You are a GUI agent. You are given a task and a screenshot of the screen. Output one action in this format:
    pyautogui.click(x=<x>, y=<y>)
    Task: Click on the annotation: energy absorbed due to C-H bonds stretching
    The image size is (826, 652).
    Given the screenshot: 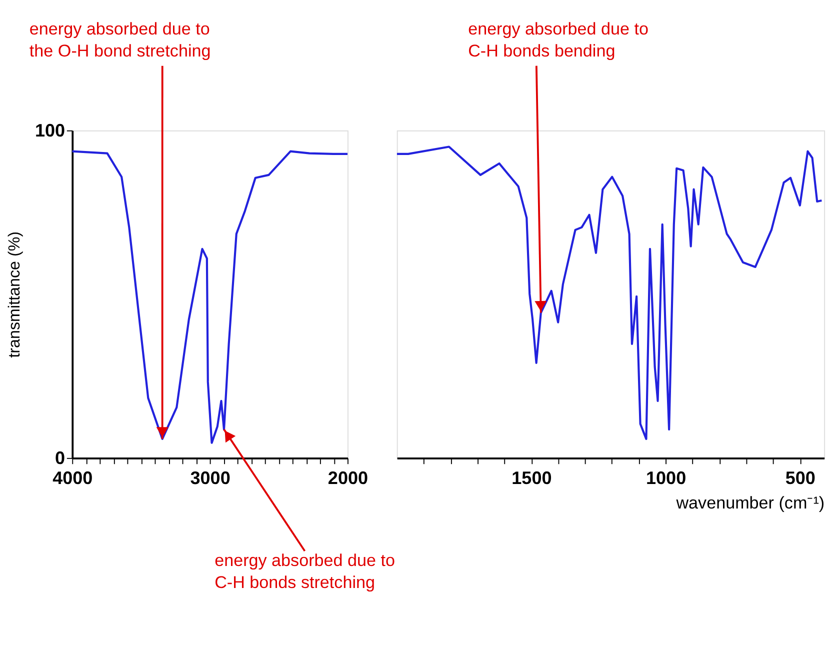 What is the action you would take?
    pyautogui.click(x=304, y=571)
    